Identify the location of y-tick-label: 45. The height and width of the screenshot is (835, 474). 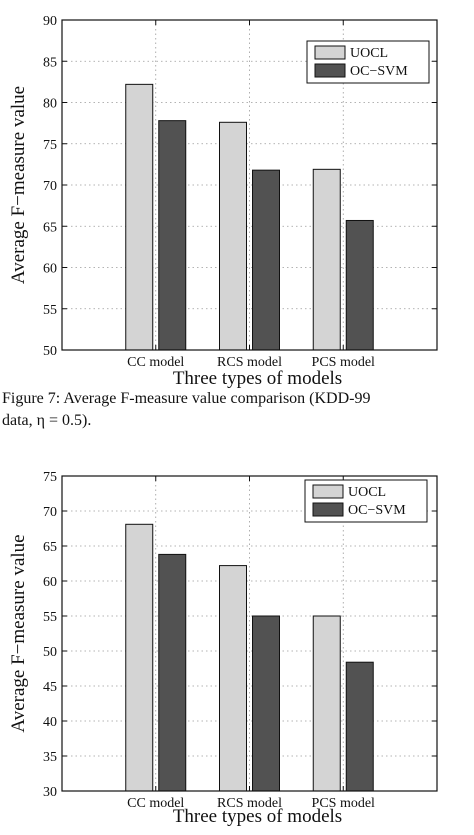
(50, 687).